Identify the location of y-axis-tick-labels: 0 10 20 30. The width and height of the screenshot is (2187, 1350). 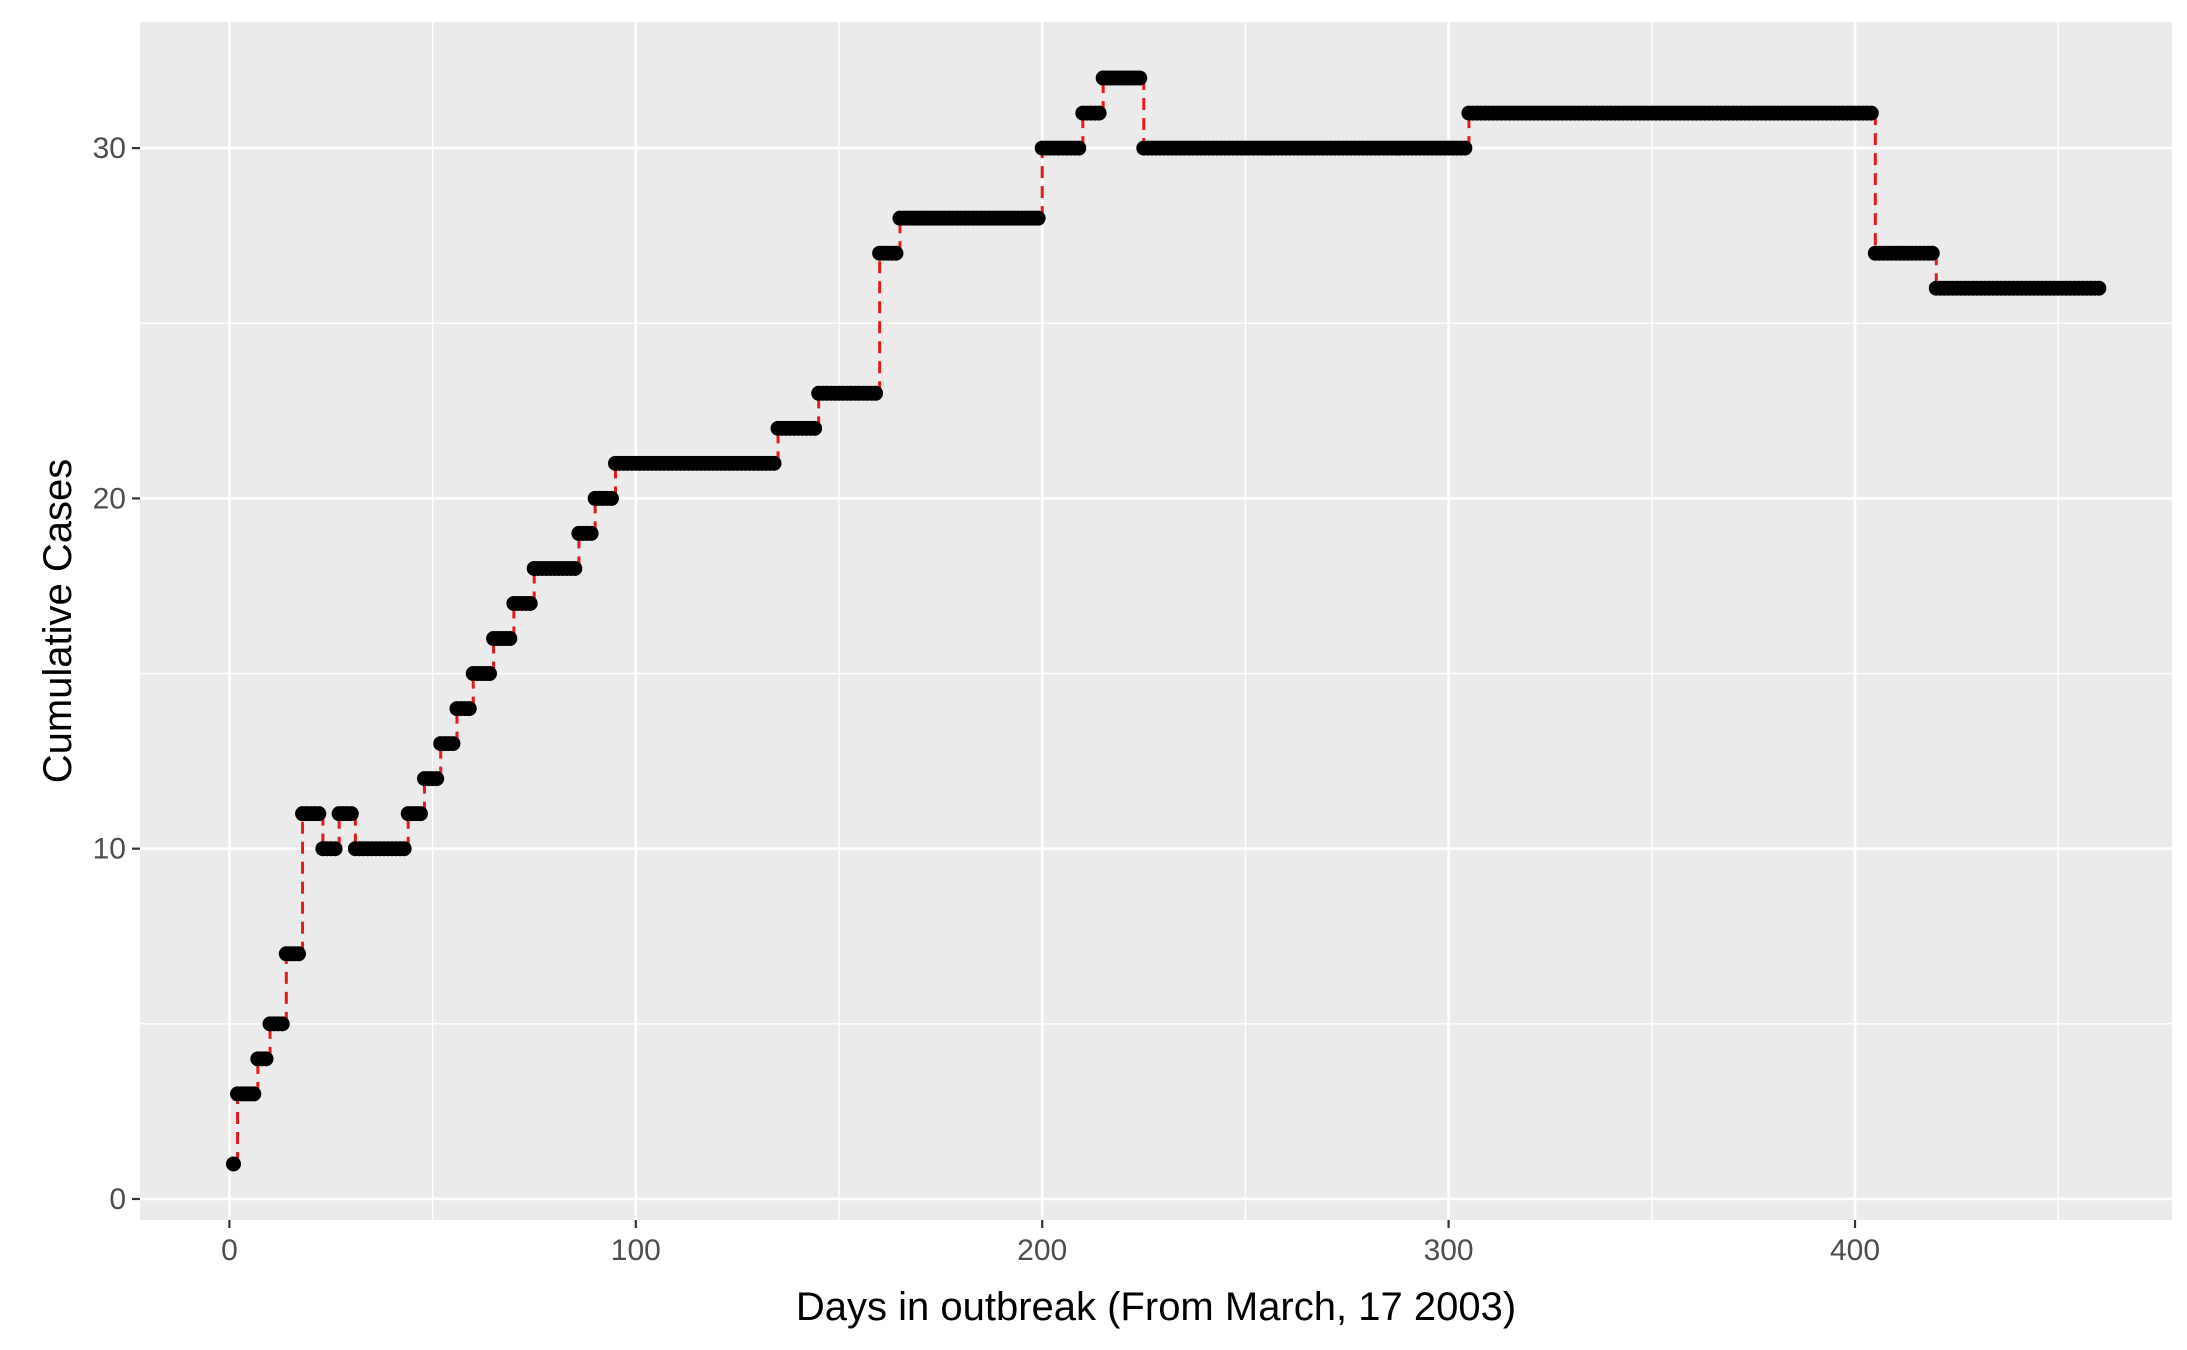
(109, 674).